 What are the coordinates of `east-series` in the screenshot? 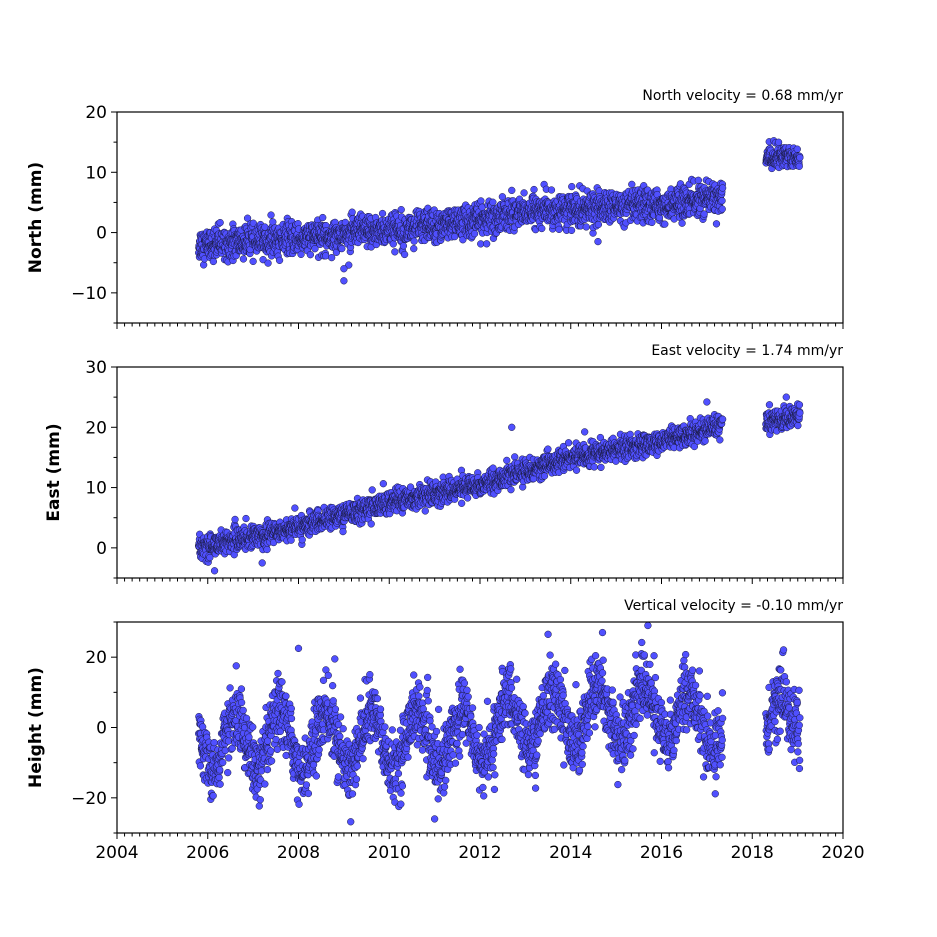 It's located at (499, 484).